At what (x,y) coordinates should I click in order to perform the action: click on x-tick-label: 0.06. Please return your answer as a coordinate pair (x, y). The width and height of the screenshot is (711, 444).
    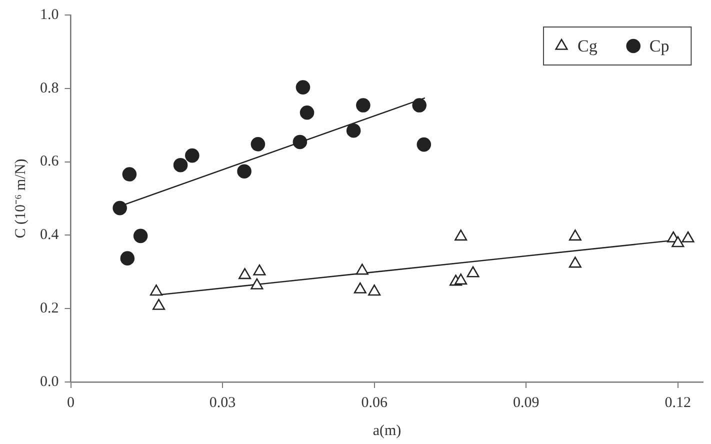
    Looking at the image, I should click on (374, 402).